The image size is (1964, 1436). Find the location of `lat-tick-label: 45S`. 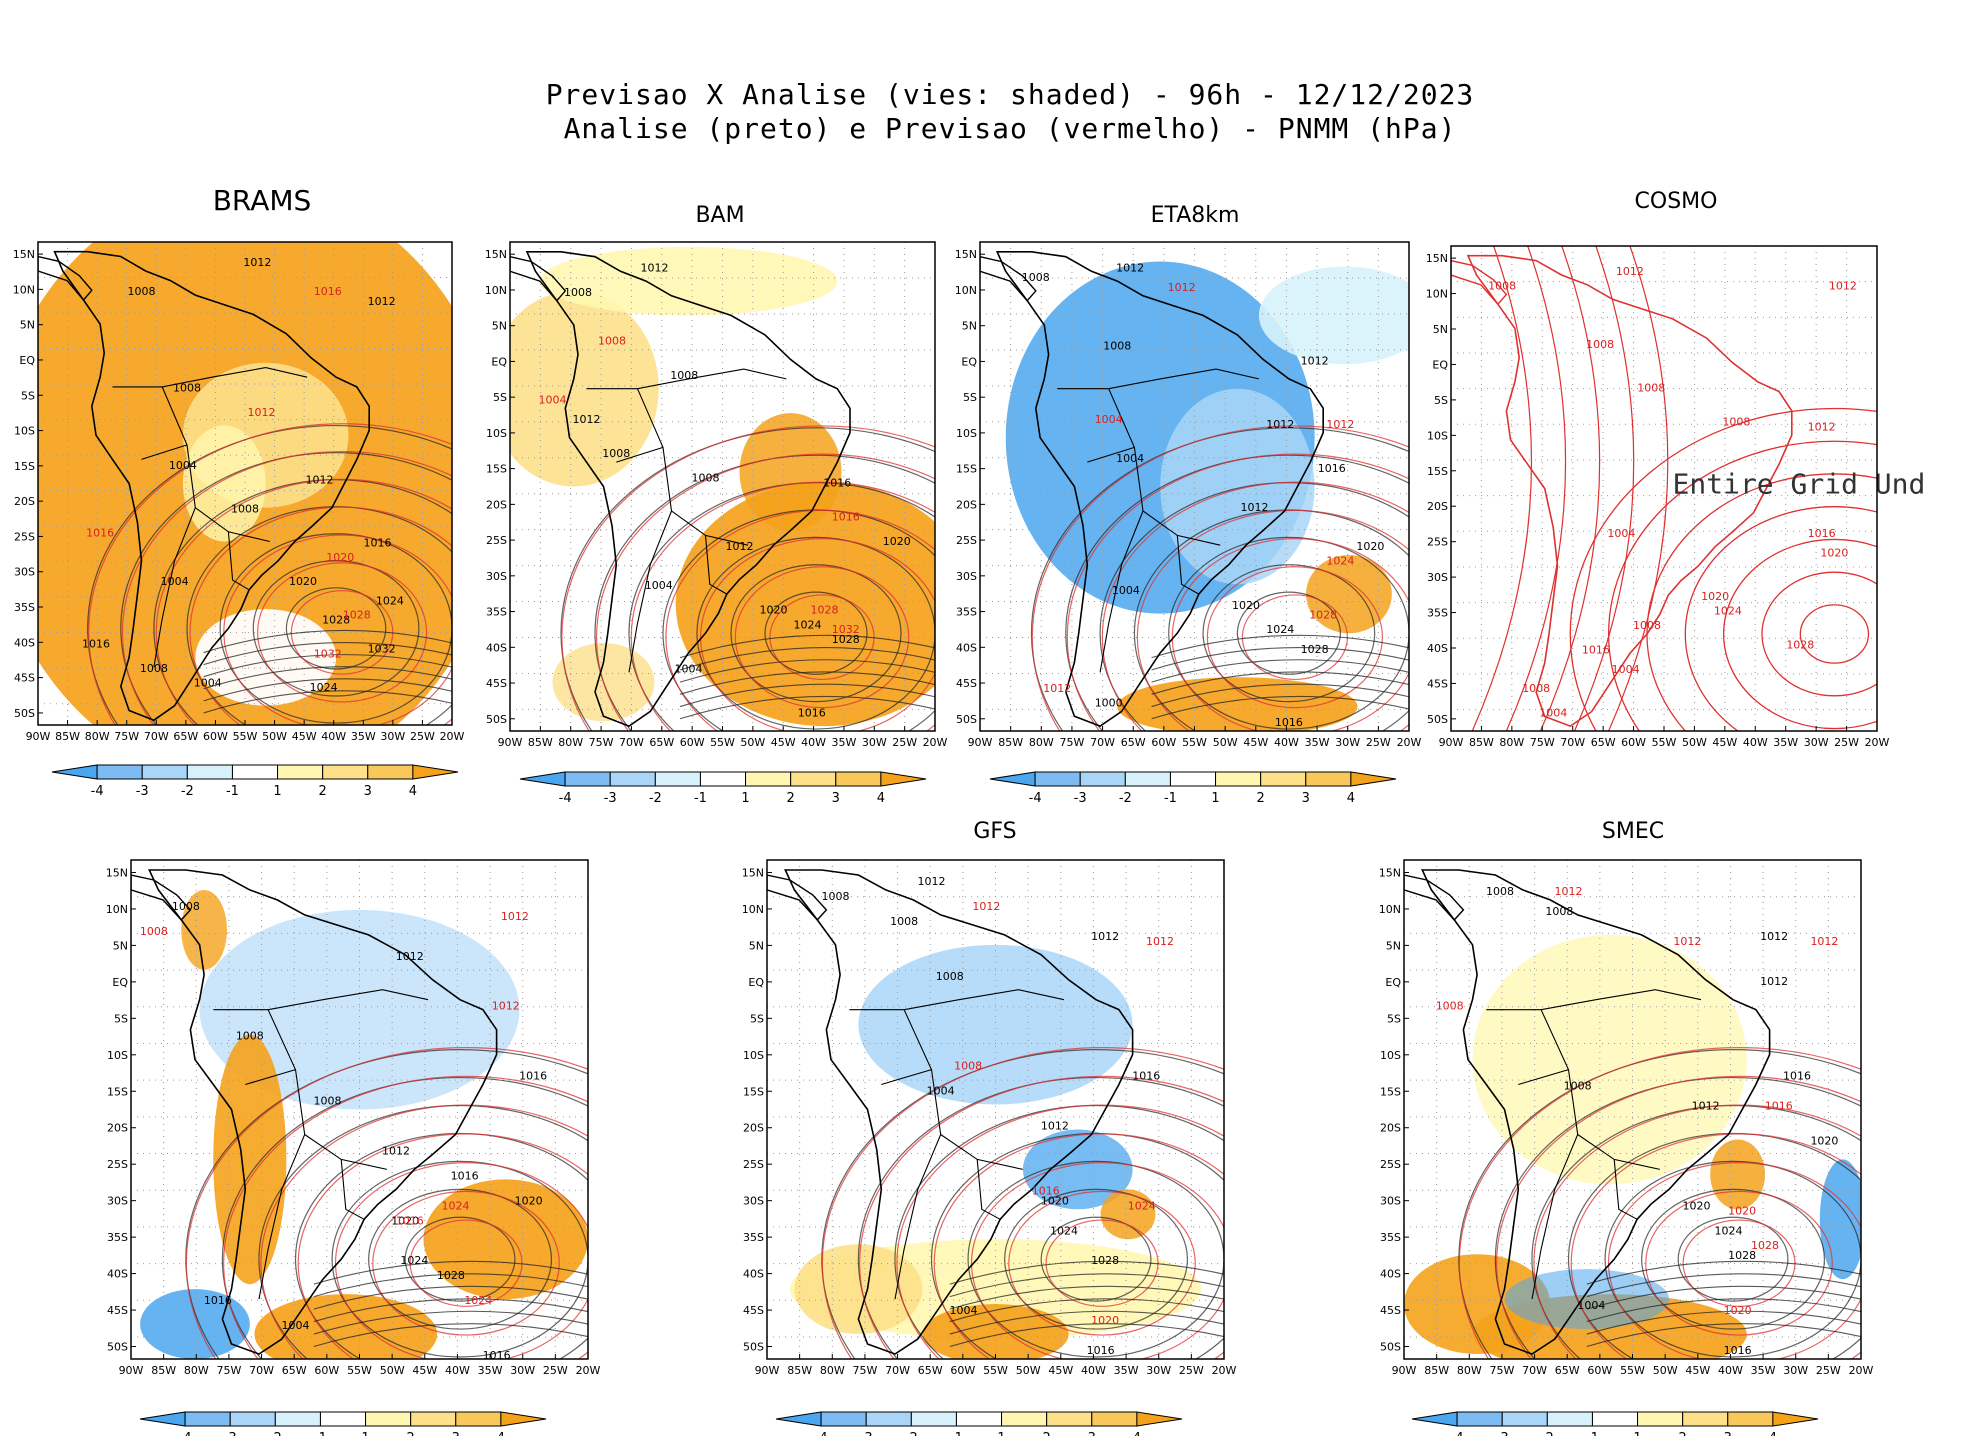

lat-tick-label: 45S is located at coordinates (1437, 683).